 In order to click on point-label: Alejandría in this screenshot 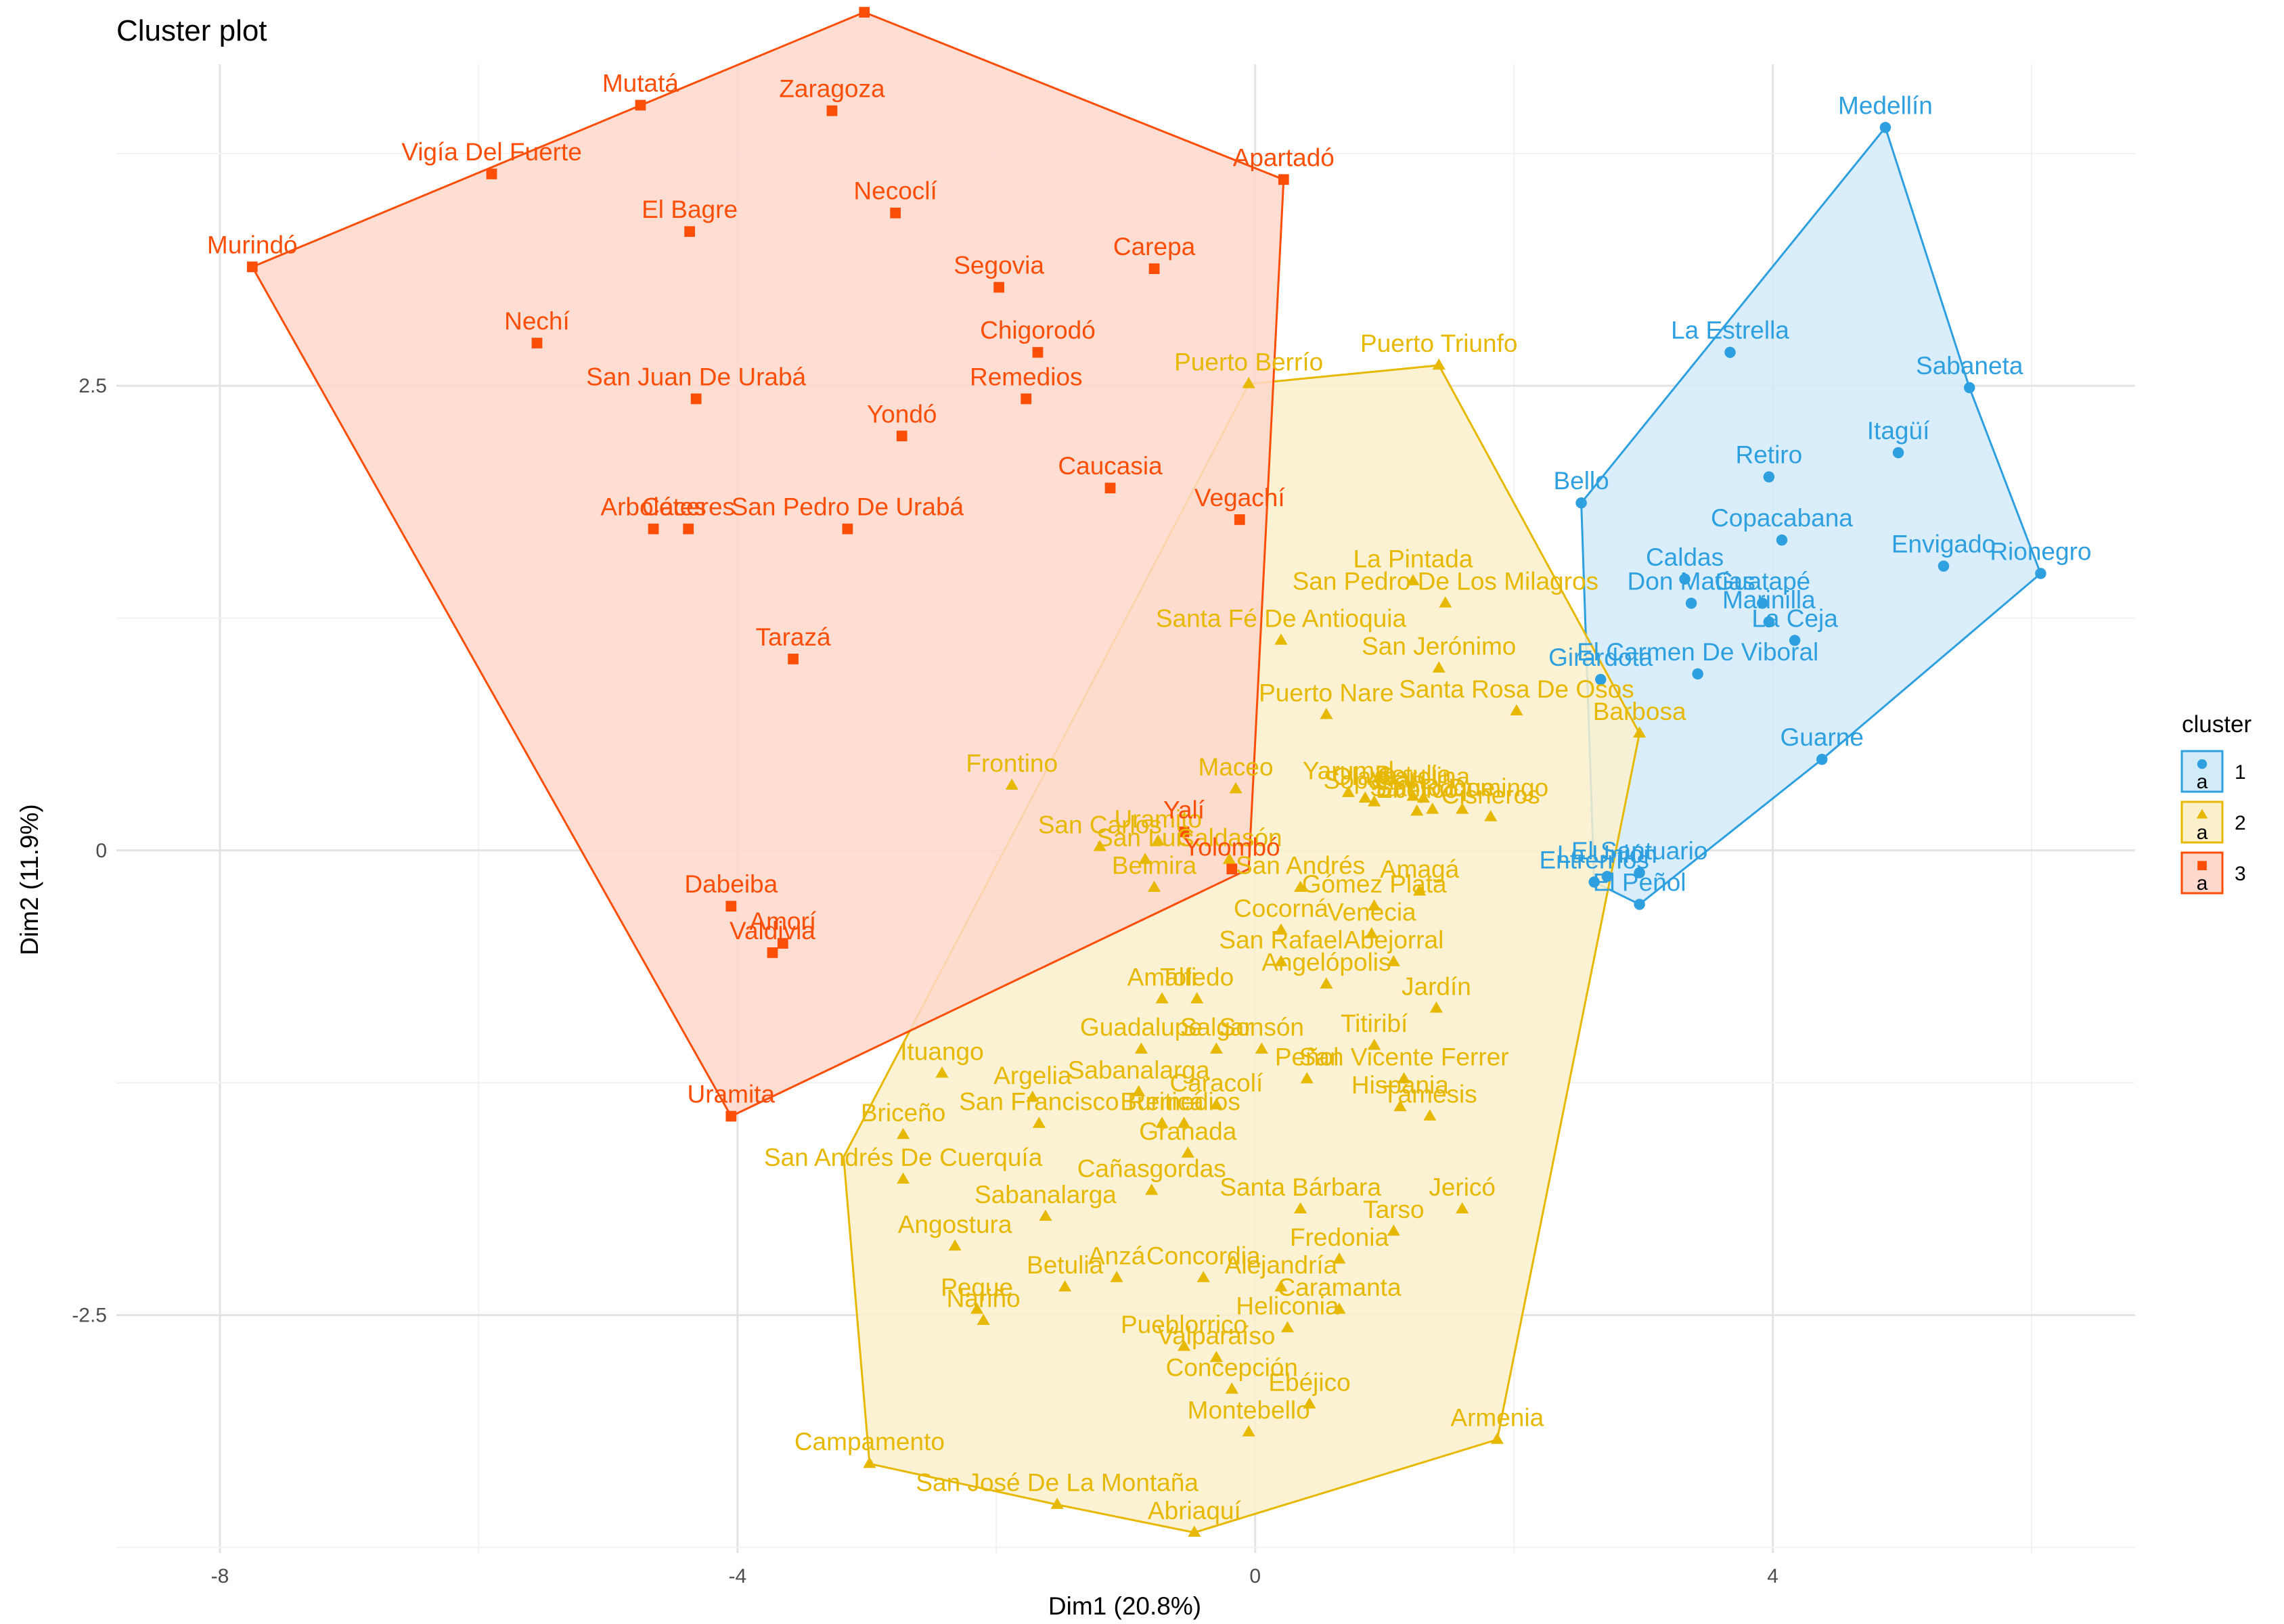, I will do `click(1281, 1265)`.